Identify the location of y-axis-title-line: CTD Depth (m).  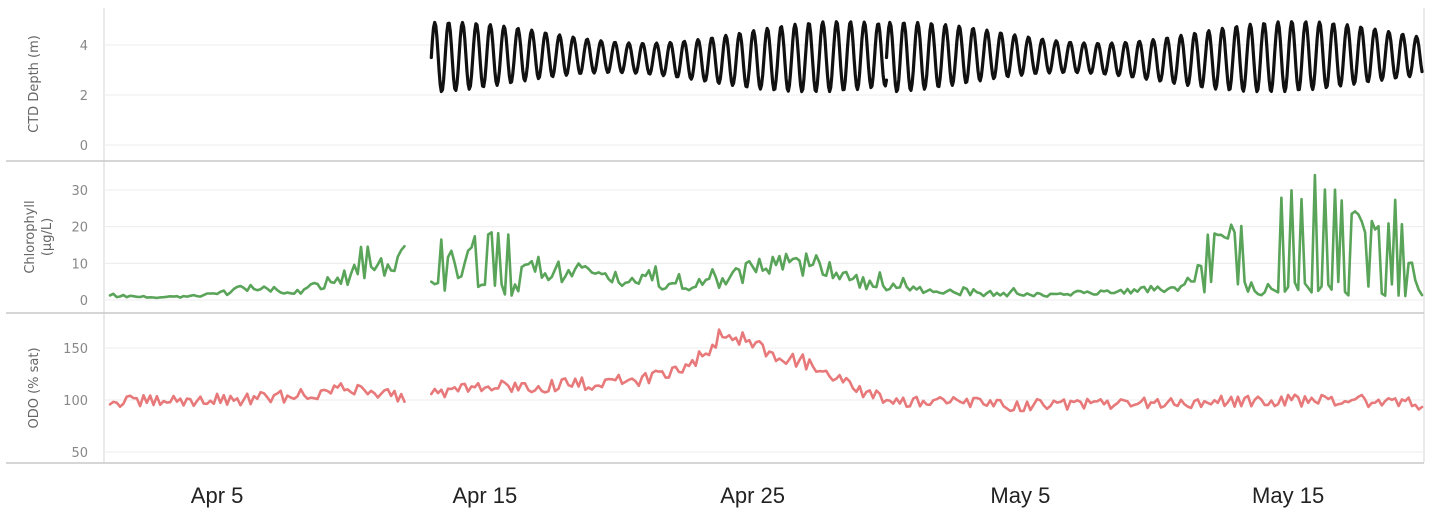
(34, 84).